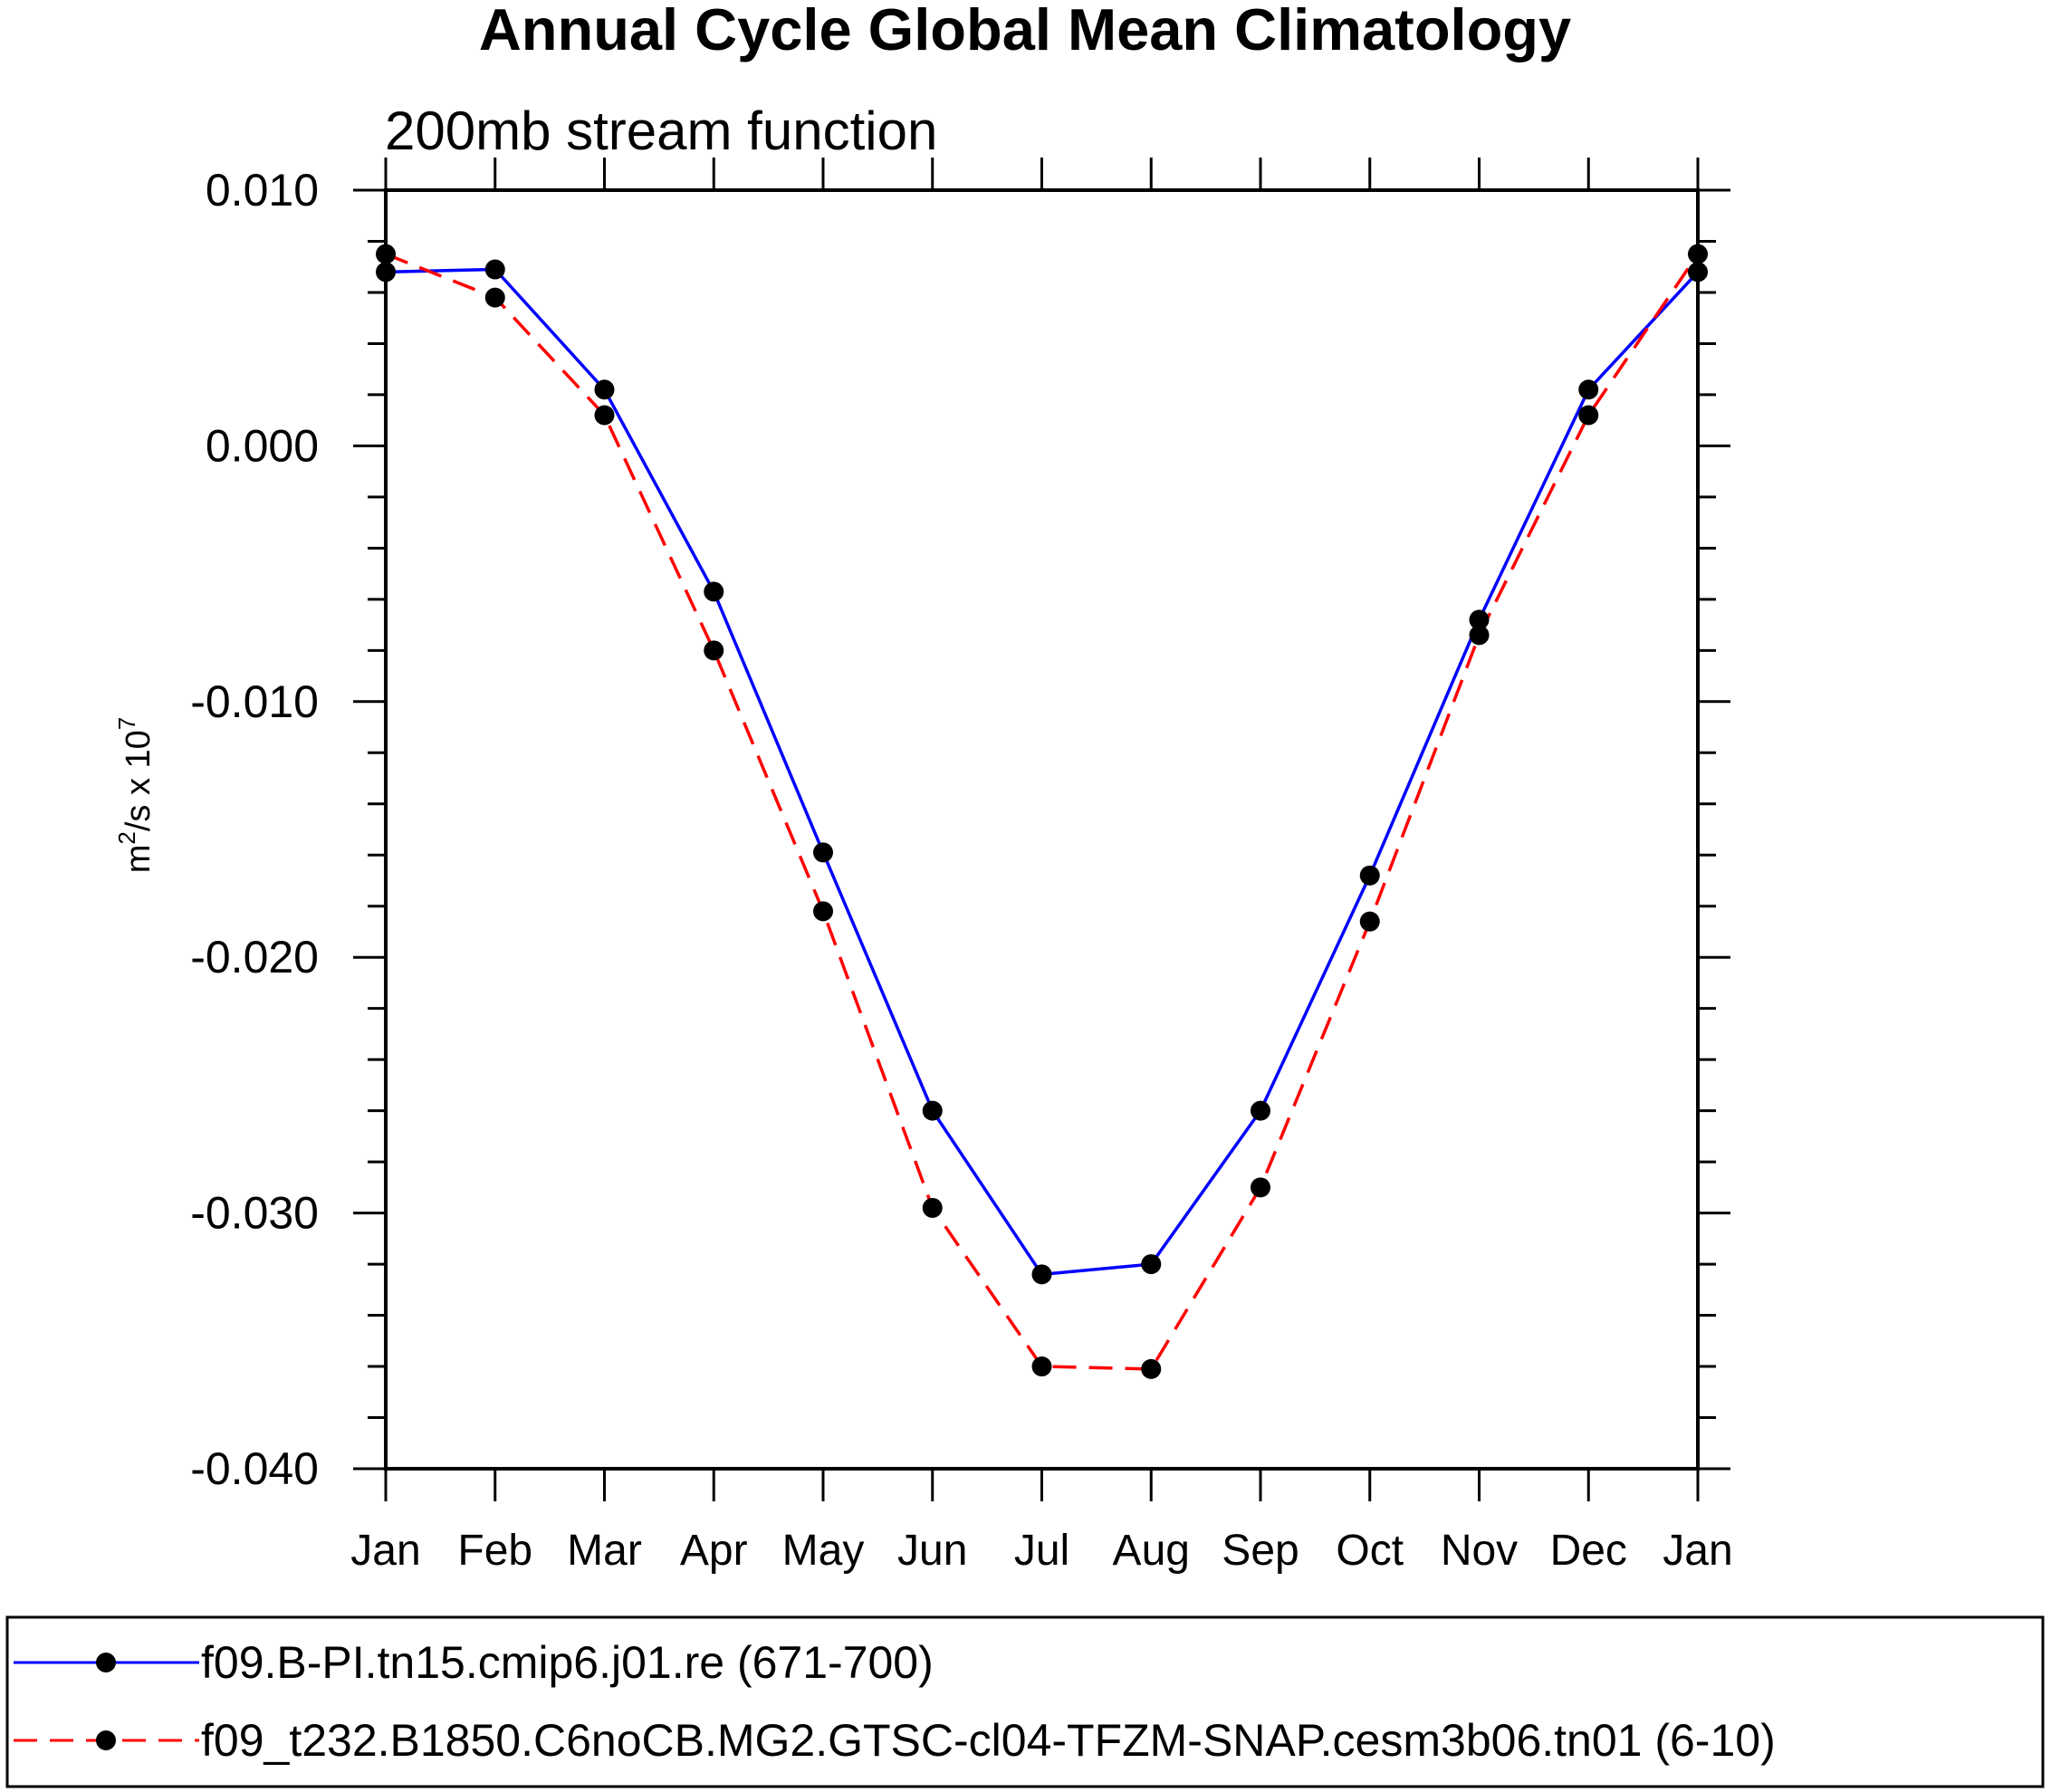  Describe the element at coordinates (568, 1662) in the screenshot. I see `legend-label-1: f09.B-PI.tn15.cmip6.j01.re (671-700)` at that location.